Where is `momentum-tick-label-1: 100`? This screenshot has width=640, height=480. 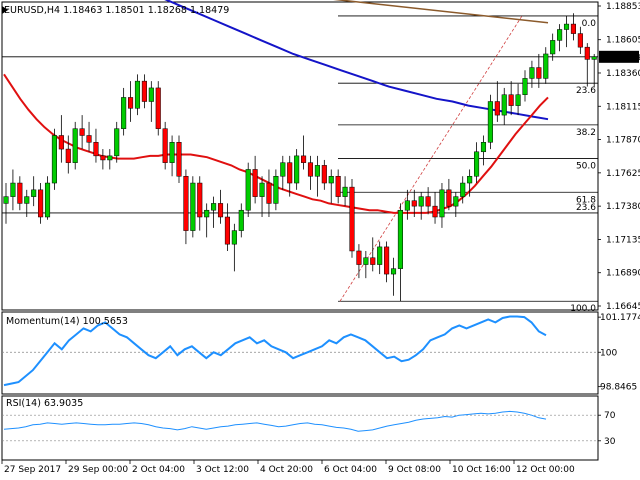
momentum-tick-label-1: 100 is located at coordinates (608, 353).